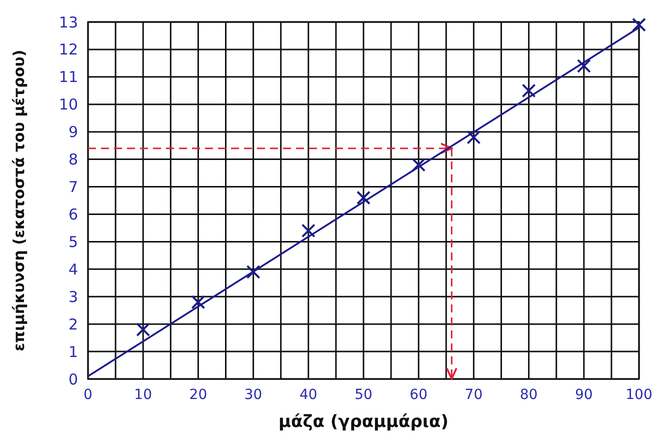 Image resolution: width=661 pixels, height=439 pixels. What do you see at coordinates (19, 201) in the screenshot?
I see `y-axis-title: επιμήκυνση (εκατοστά του μέτρου)` at bounding box center [19, 201].